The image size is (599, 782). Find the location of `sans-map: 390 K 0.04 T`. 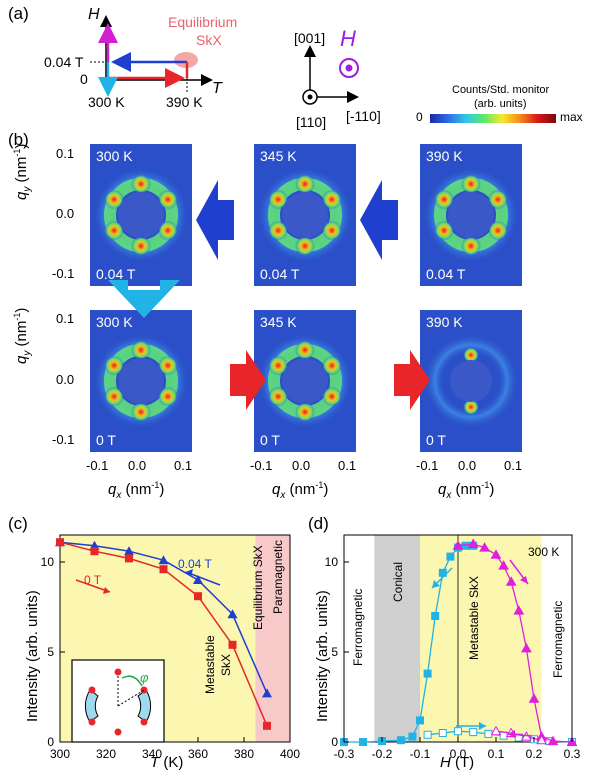

sans-map: 390 K 0.04 T is located at coordinates (471, 215).